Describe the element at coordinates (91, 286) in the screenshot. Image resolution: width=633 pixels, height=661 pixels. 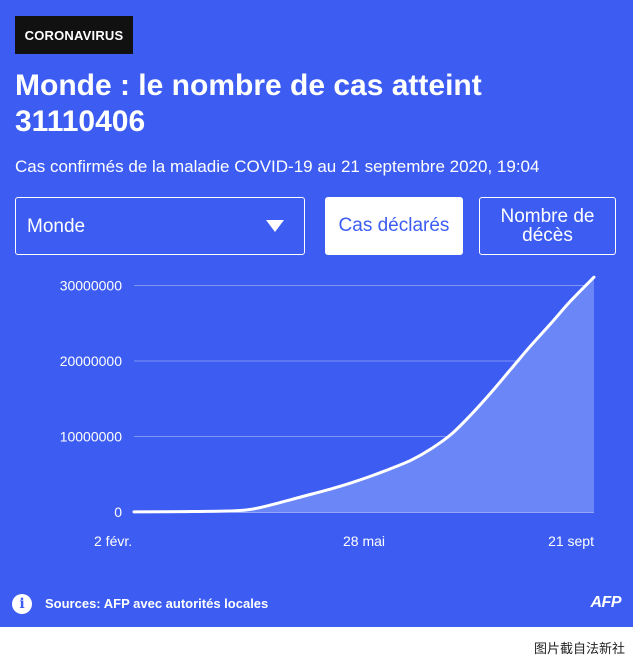
I see `y-tick-label: 30000000` at that location.